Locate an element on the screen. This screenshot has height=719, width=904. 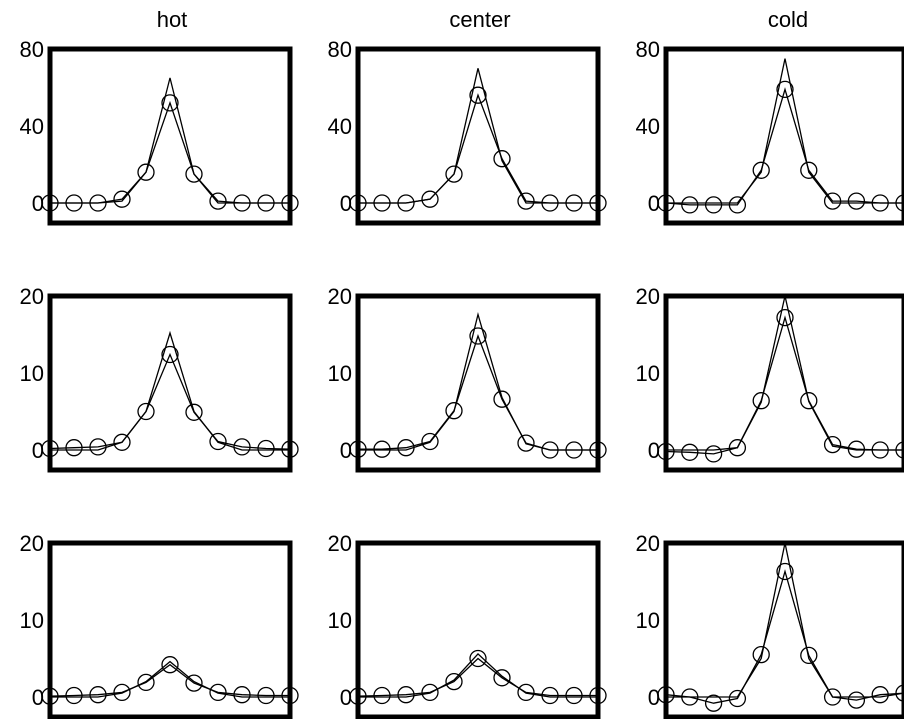
panel-2-1: 0 10 20 is located at coordinates (159, 378).